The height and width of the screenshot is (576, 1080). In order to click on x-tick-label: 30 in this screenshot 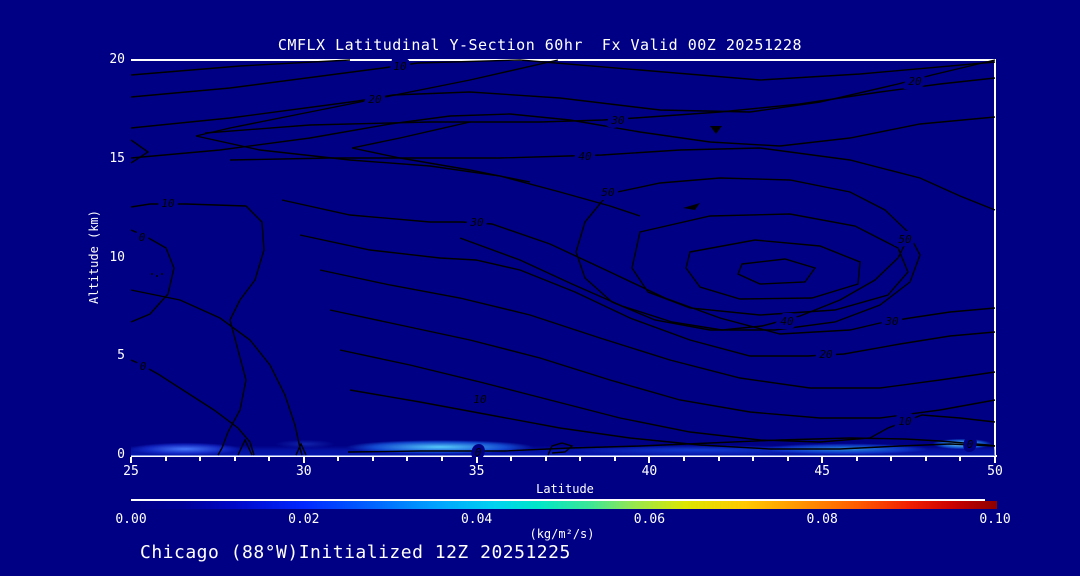, I will do `click(303, 471)`.